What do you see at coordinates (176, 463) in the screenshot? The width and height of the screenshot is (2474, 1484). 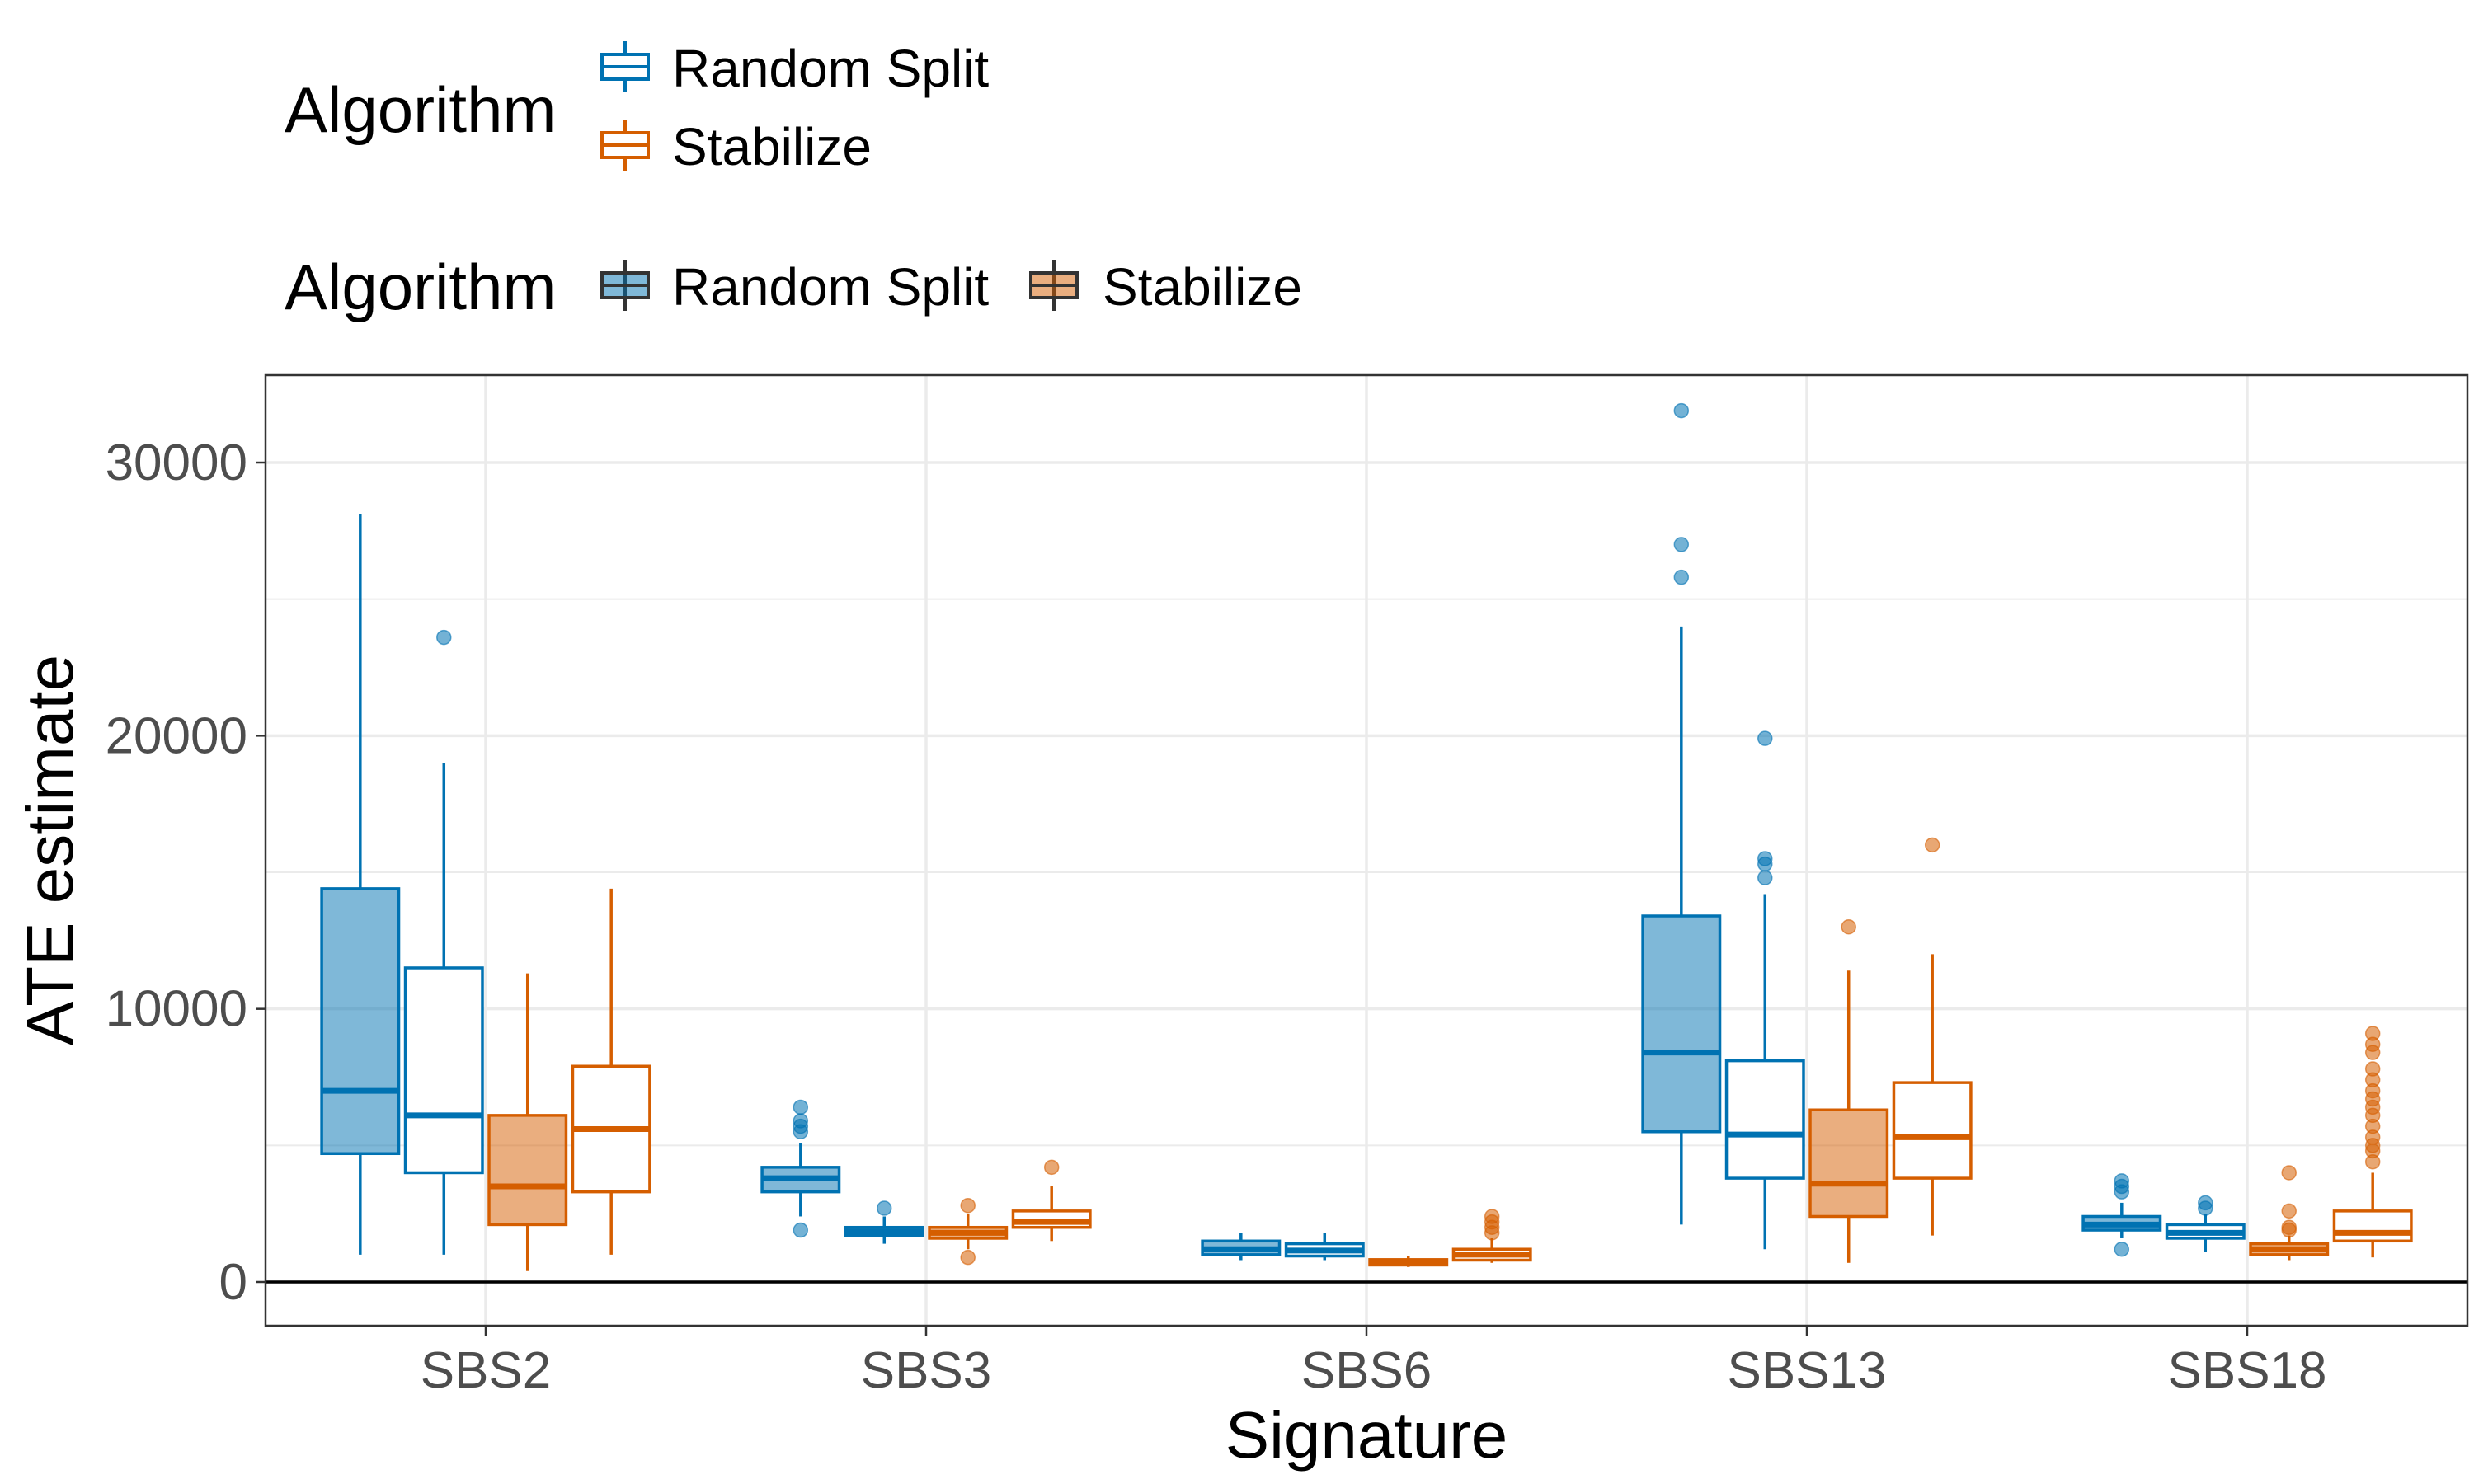 I see `y-tick-label: 30000` at bounding box center [176, 463].